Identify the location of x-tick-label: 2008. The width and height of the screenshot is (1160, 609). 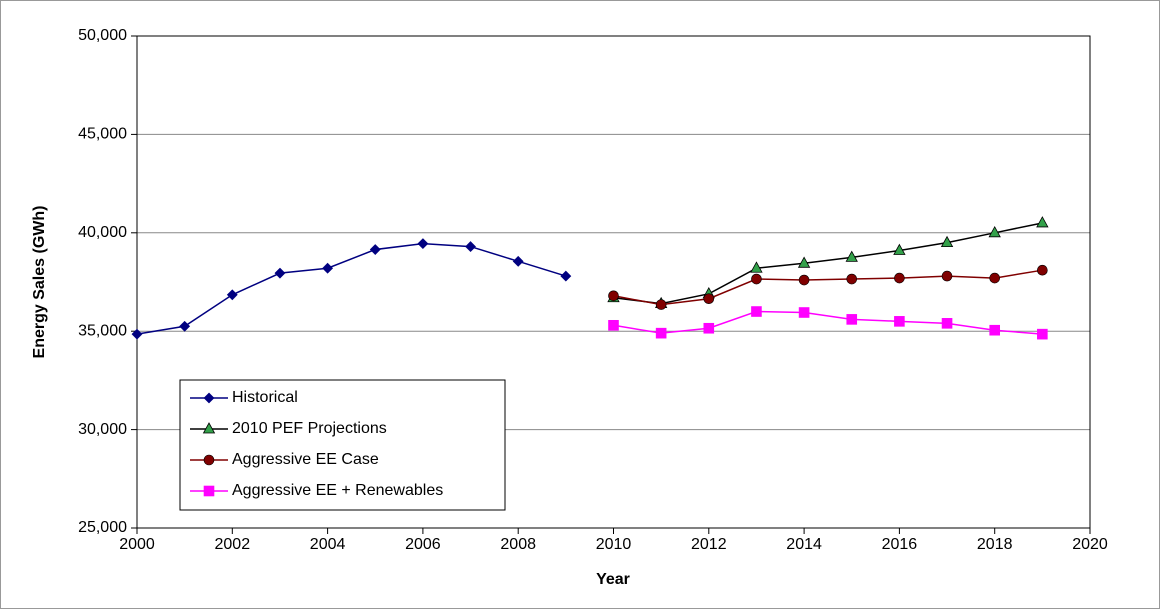
(518, 544).